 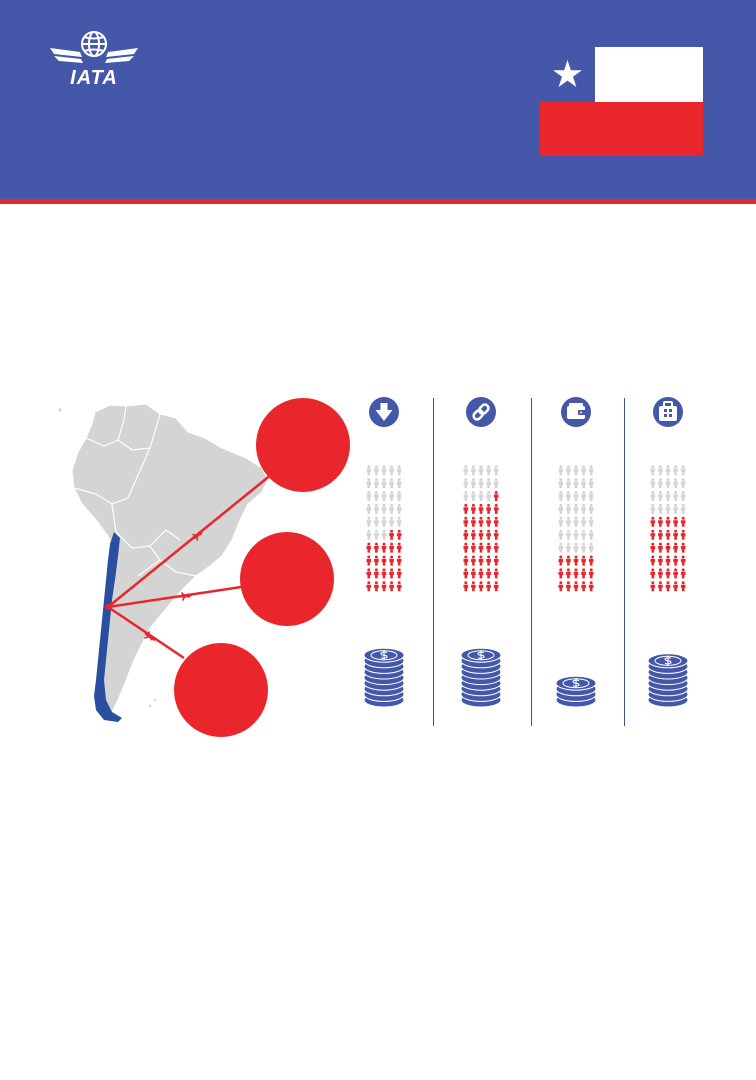 I want to click on iata-logo: IATA, so click(x=94, y=59).